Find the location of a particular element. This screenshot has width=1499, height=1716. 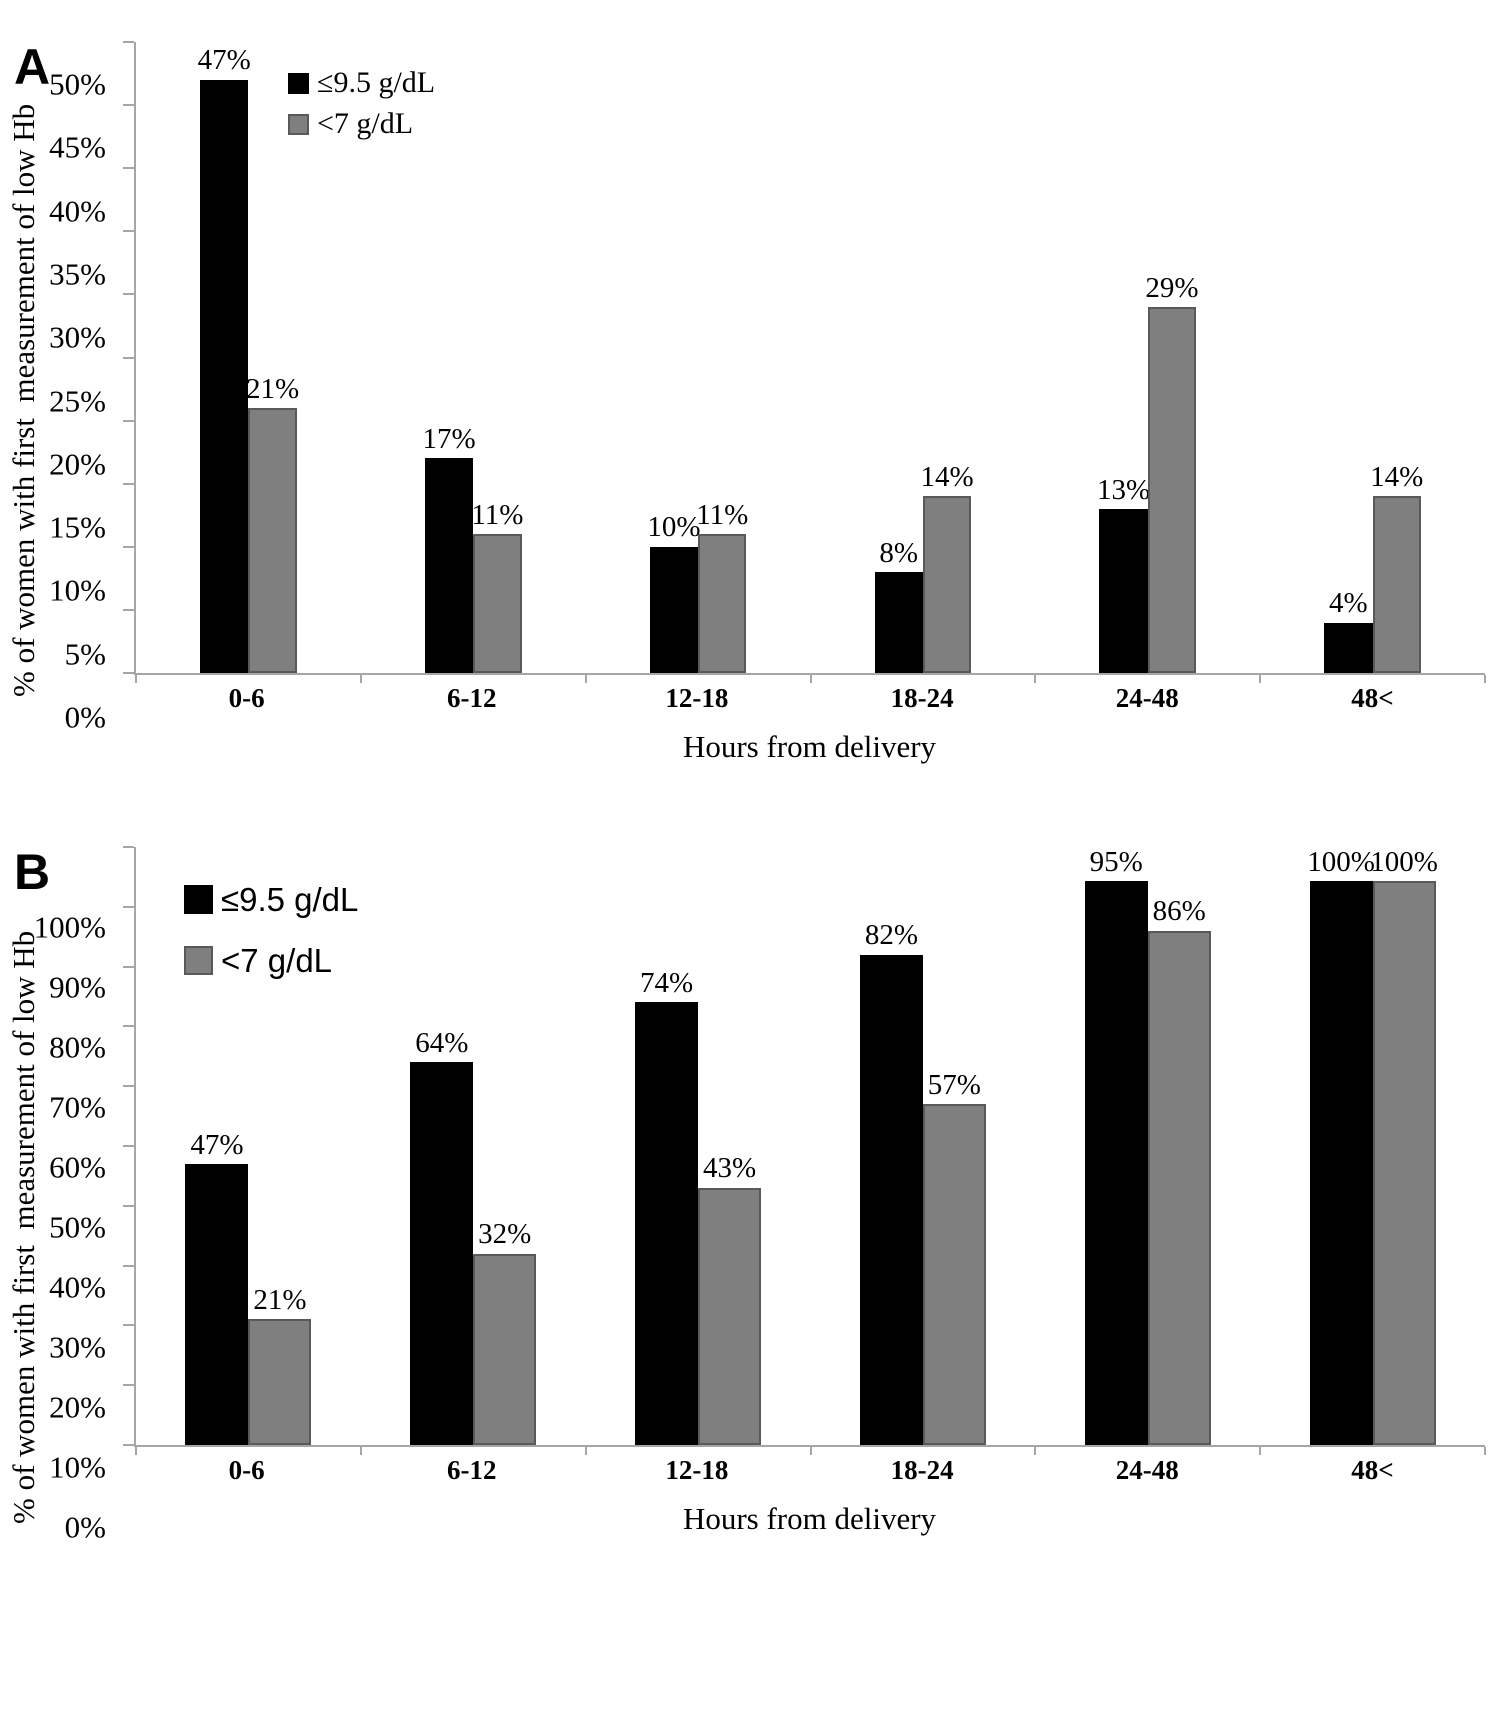

bar-group: 13% 29% is located at coordinates (1147, 357).